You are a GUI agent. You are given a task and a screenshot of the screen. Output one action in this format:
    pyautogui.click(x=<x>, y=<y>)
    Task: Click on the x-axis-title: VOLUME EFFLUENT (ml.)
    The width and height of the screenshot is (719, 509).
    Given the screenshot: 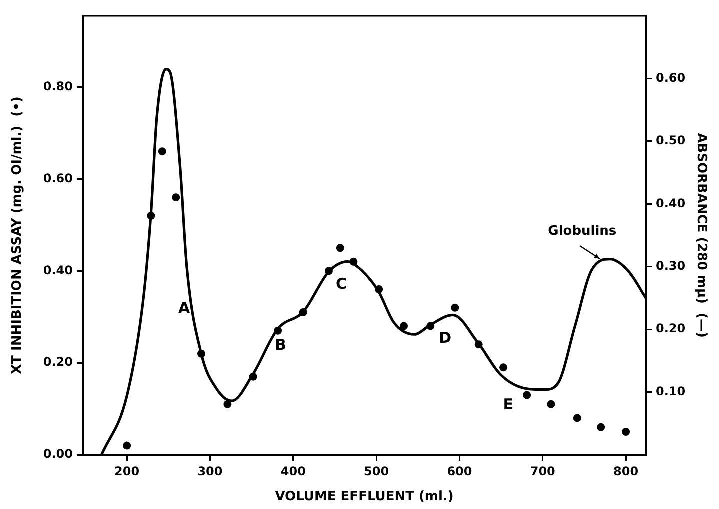 What is the action you would take?
    pyautogui.click(x=364, y=497)
    